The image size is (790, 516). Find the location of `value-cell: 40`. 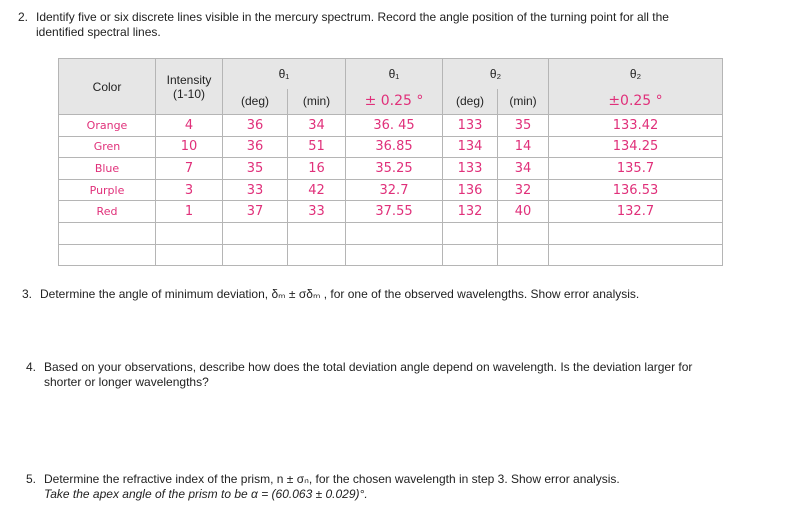

value-cell: 40 is located at coordinates (523, 211).